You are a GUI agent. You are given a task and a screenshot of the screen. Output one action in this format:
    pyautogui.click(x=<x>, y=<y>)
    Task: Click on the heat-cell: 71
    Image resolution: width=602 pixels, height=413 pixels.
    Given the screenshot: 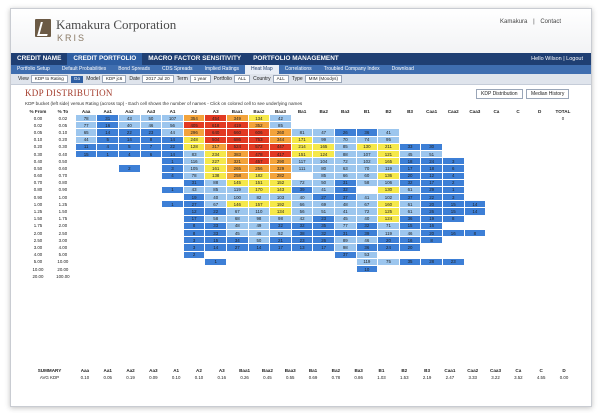 What is the action you would take?
    pyautogui.click(x=388, y=226)
    